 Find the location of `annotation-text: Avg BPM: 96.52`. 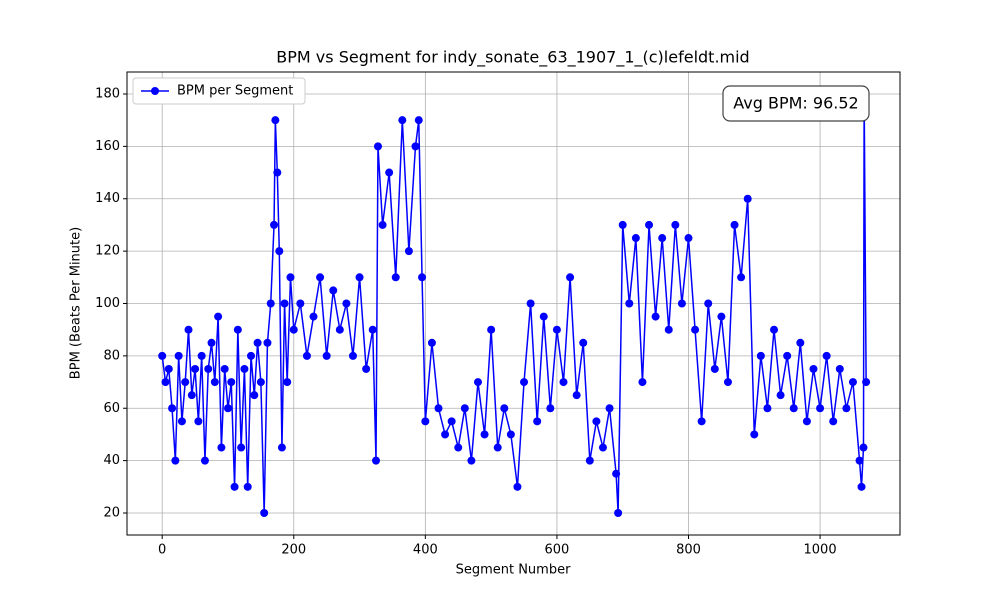

annotation-text: Avg BPM: 96.52 is located at coordinates (795, 103).